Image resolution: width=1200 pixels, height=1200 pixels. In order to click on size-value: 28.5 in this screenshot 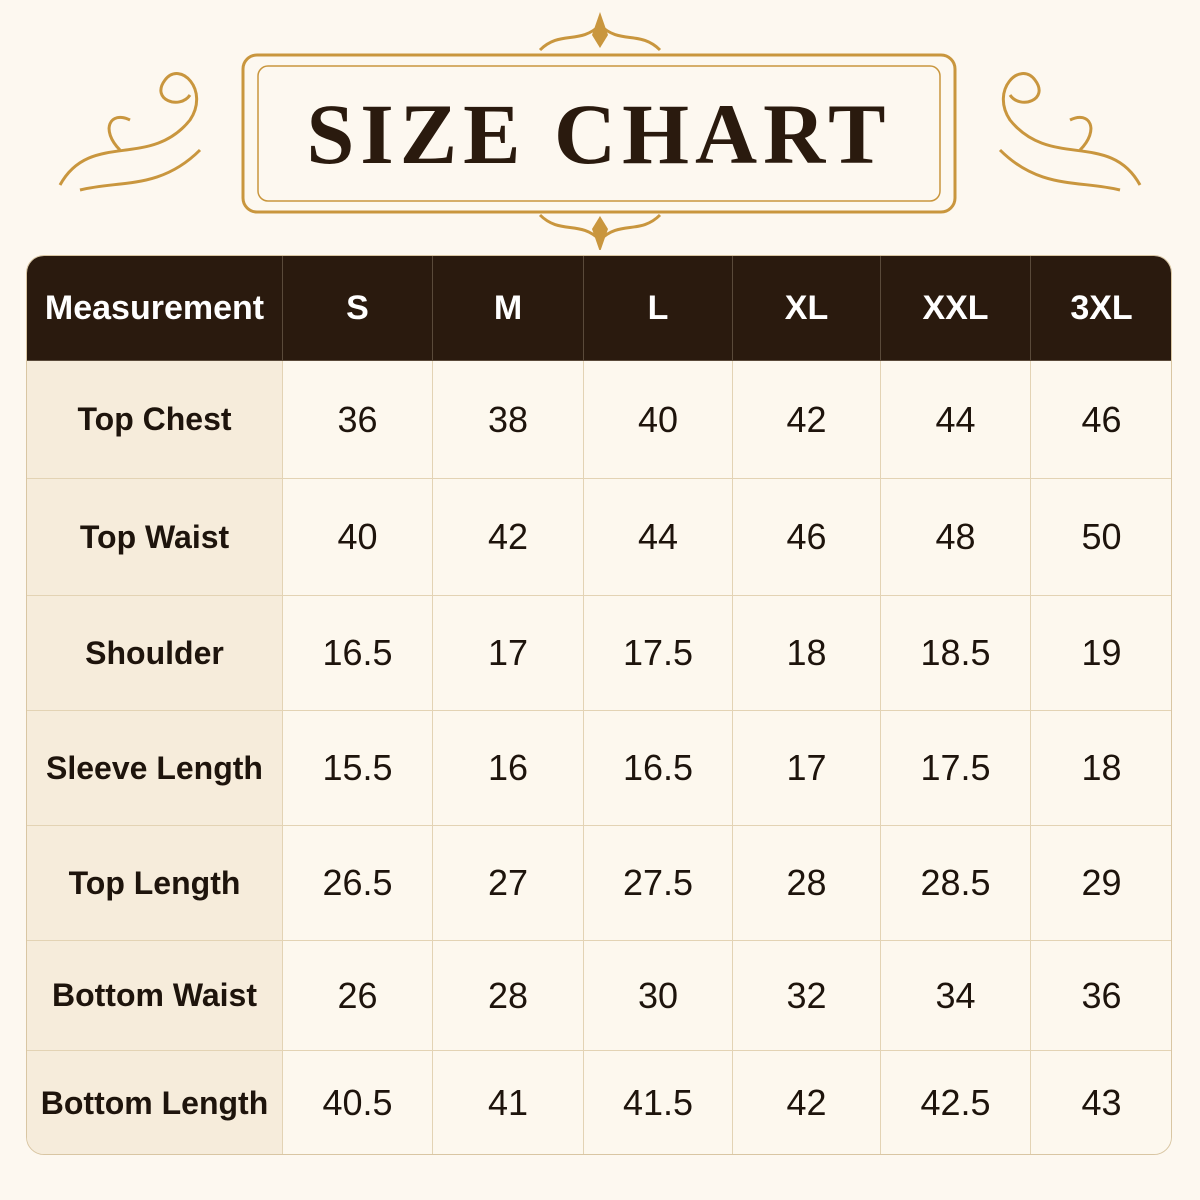, I will do `click(956, 883)`.